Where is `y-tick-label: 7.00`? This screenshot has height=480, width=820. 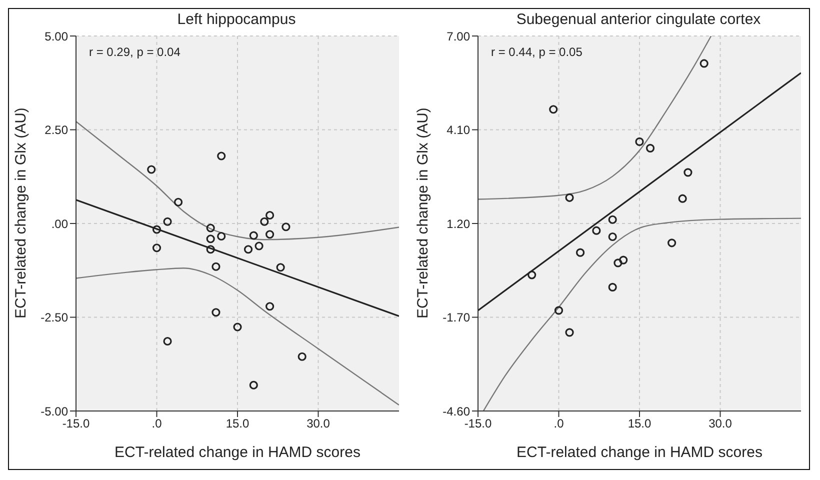 y-tick-label: 7.00 is located at coordinates (458, 36).